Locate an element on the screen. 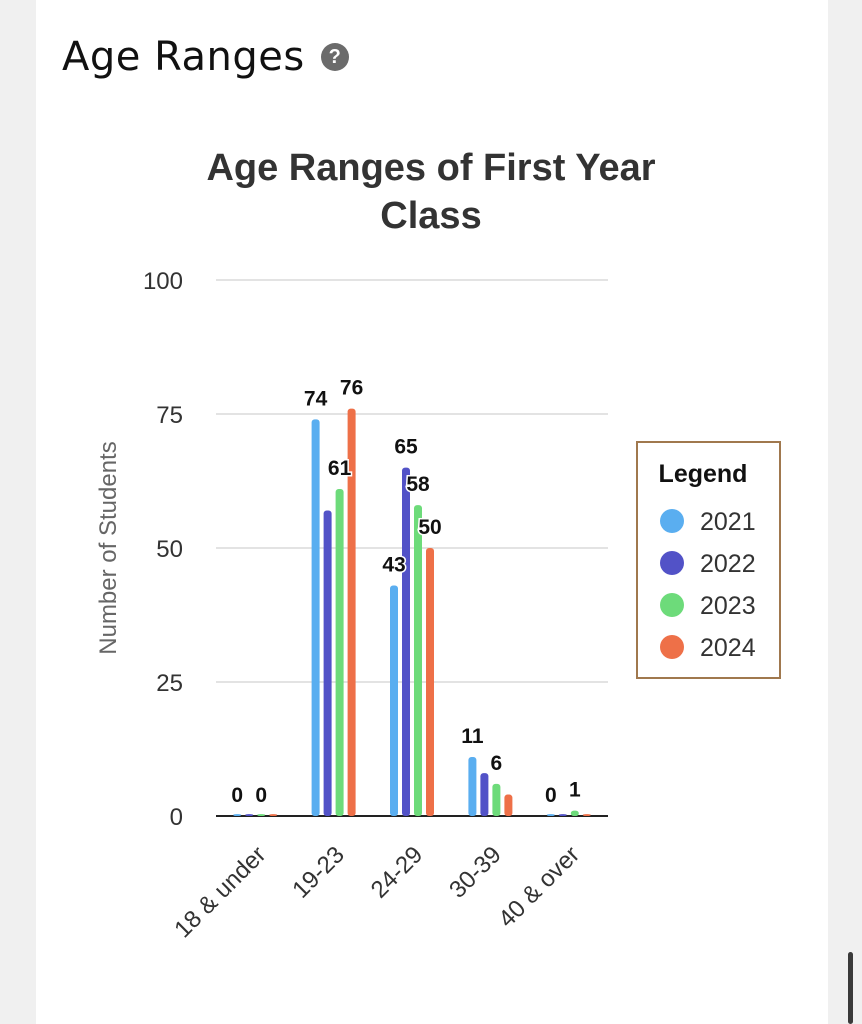  x-tick-label: 19-23 is located at coordinates (318, 872).